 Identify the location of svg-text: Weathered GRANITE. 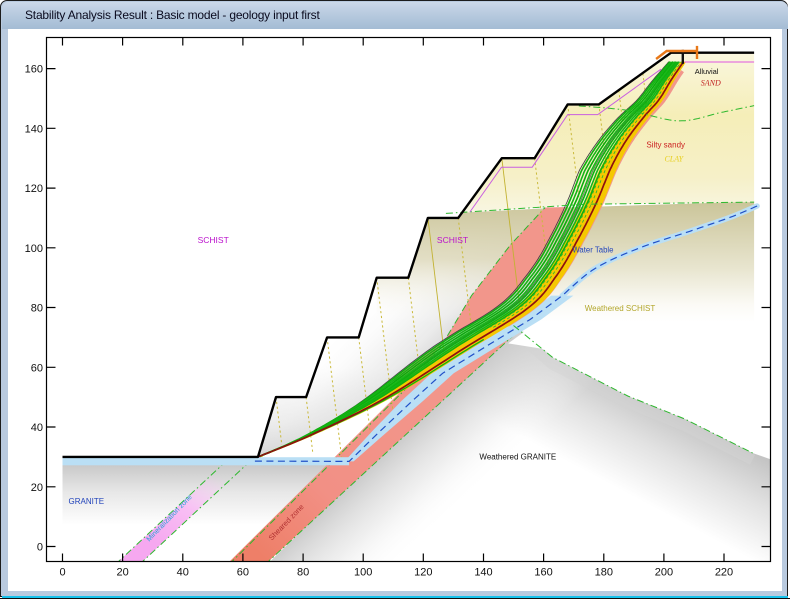
(517, 456).